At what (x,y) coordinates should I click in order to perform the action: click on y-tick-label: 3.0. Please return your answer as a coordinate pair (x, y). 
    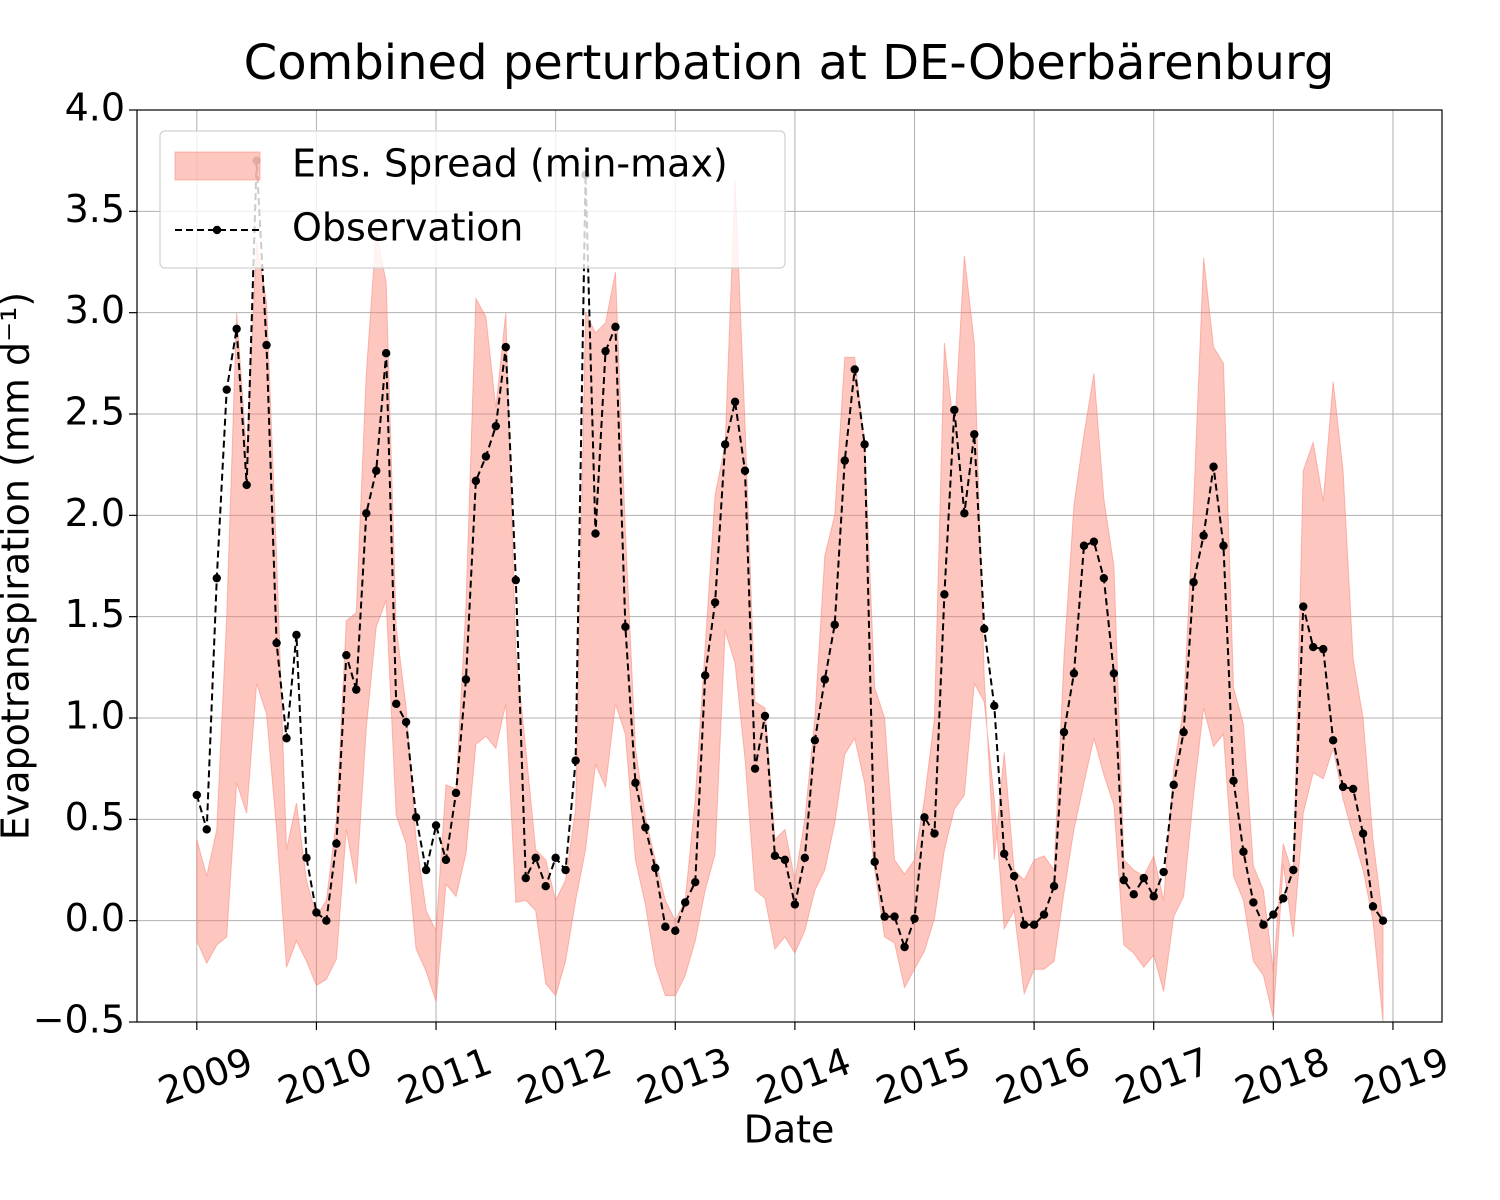
    Looking at the image, I should click on (95, 310).